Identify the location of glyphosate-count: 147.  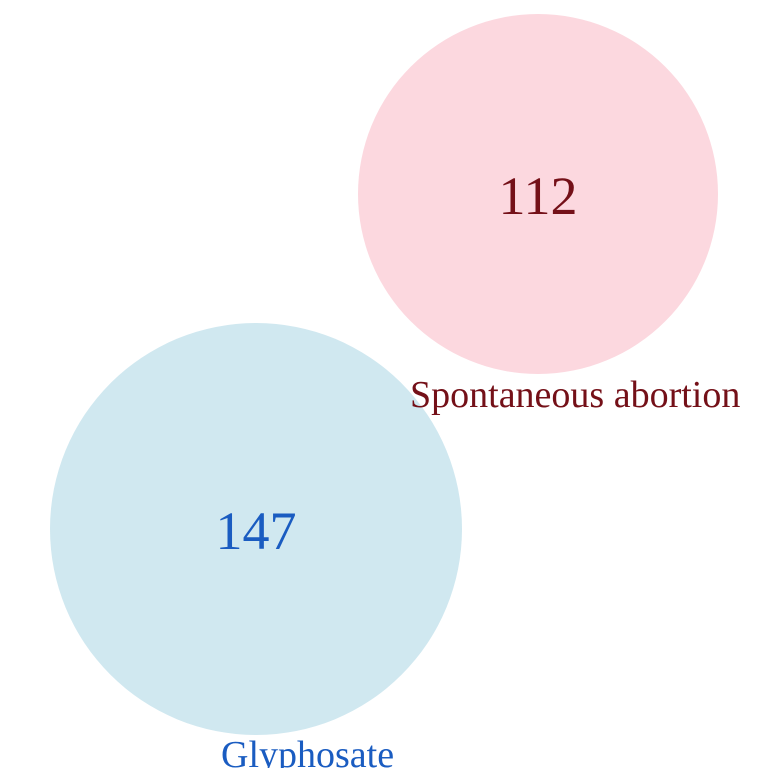
(256, 531).